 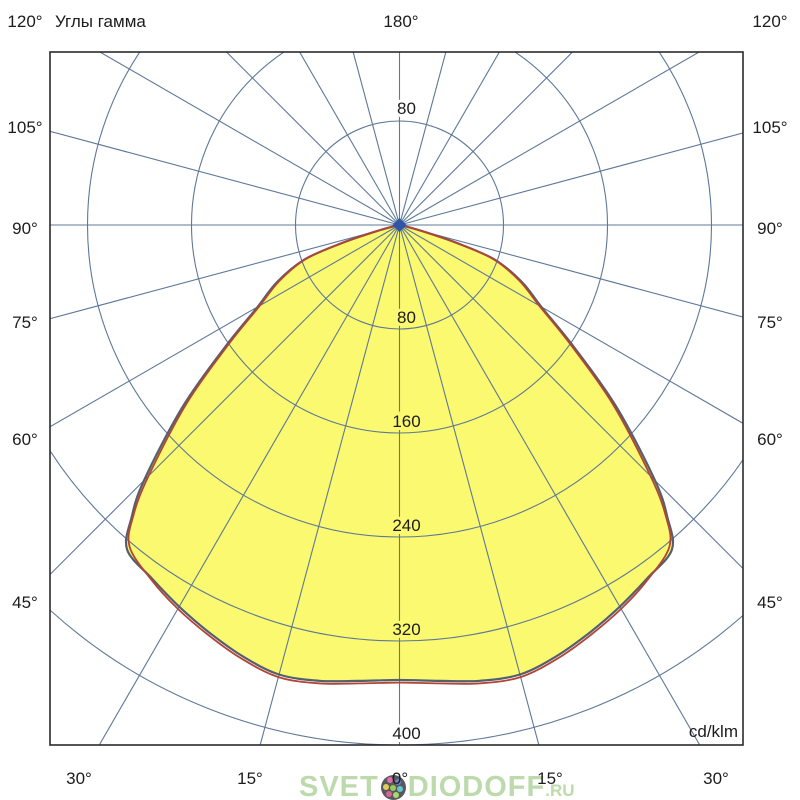 What do you see at coordinates (25, 228) in the screenshot?
I see `left-angle-label: 90°` at bounding box center [25, 228].